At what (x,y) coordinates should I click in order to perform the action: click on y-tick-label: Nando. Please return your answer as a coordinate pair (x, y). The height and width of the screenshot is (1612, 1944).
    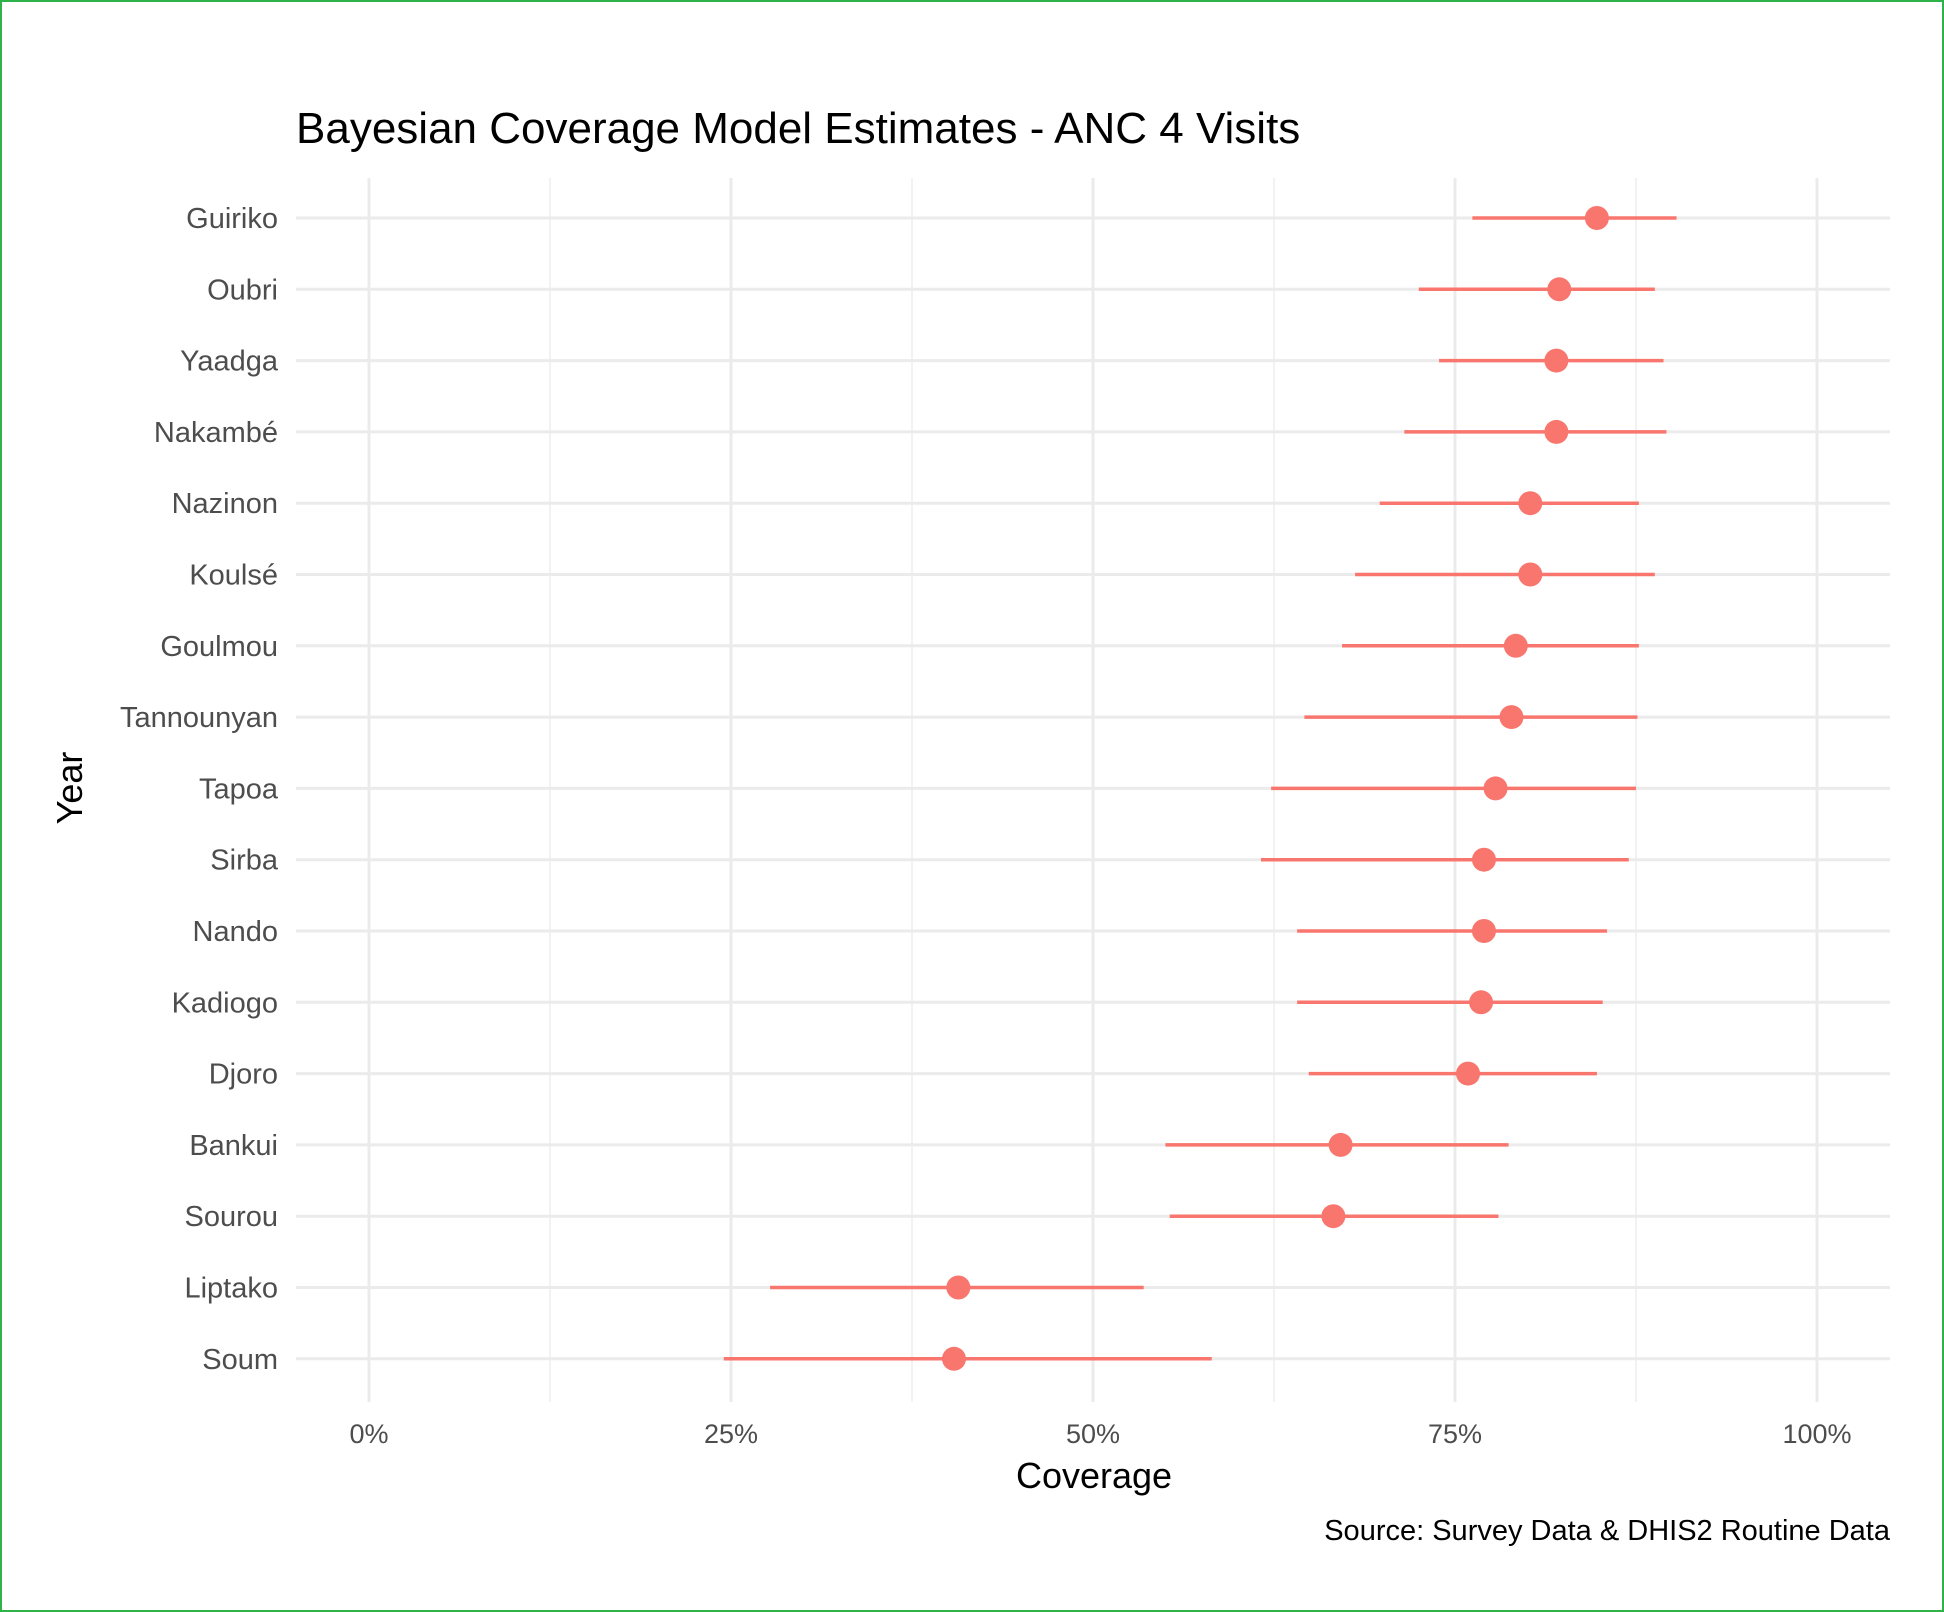
    Looking at the image, I should click on (235, 932).